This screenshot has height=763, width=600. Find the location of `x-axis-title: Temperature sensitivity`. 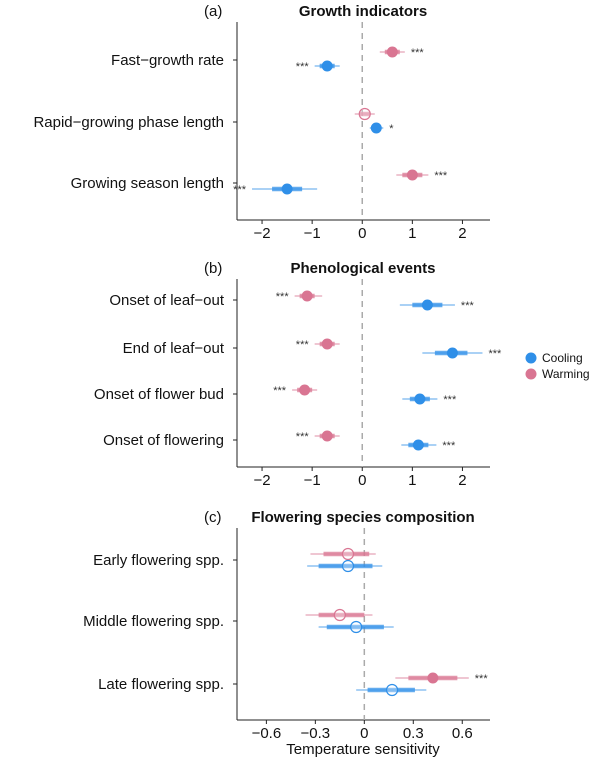

x-axis-title: Temperature sensitivity is located at coordinates (363, 749).